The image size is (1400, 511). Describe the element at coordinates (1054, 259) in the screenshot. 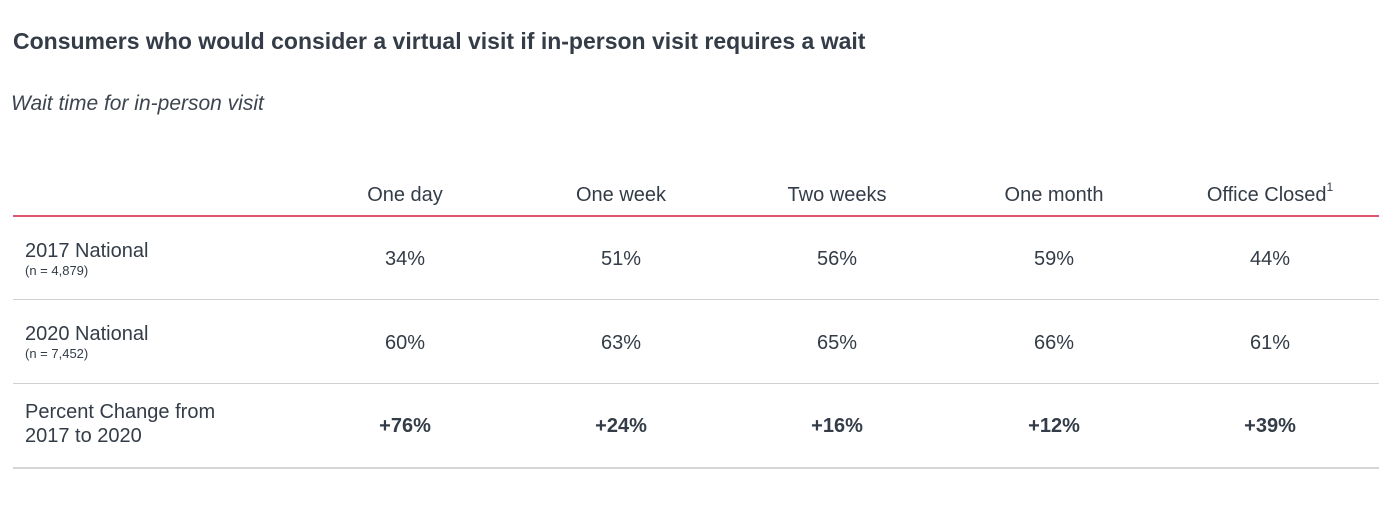

I see `cell-2017-one-month: 59%` at that location.